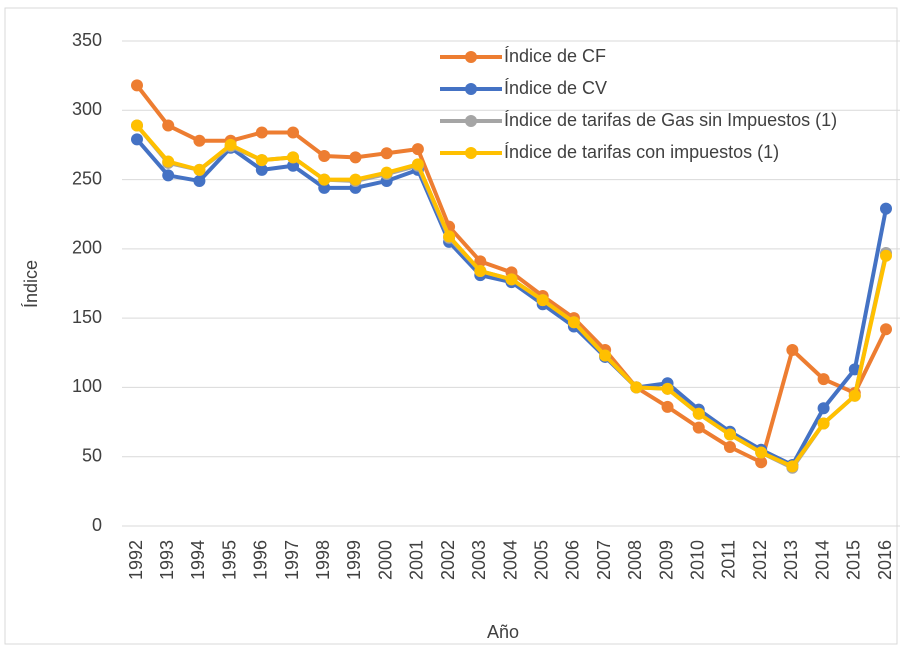 The height and width of the screenshot is (651, 902). I want to click on x-tick-label: 2000, so click(385, 560).